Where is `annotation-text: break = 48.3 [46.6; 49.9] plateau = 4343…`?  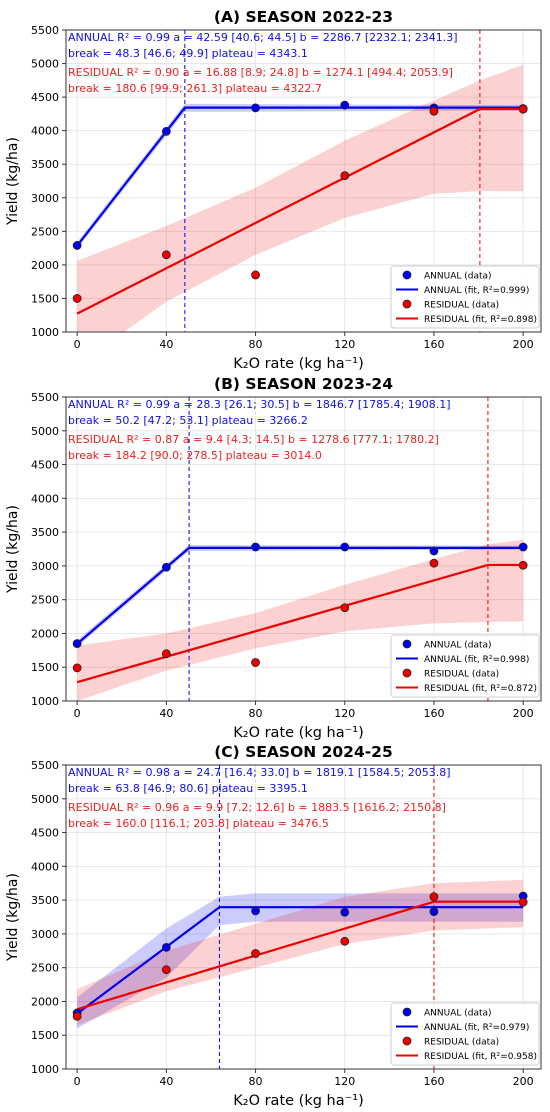
annotation-text: break = 48.3 [46.6; 49.9] plateau = 4343… is located at coordinates (188, 53).